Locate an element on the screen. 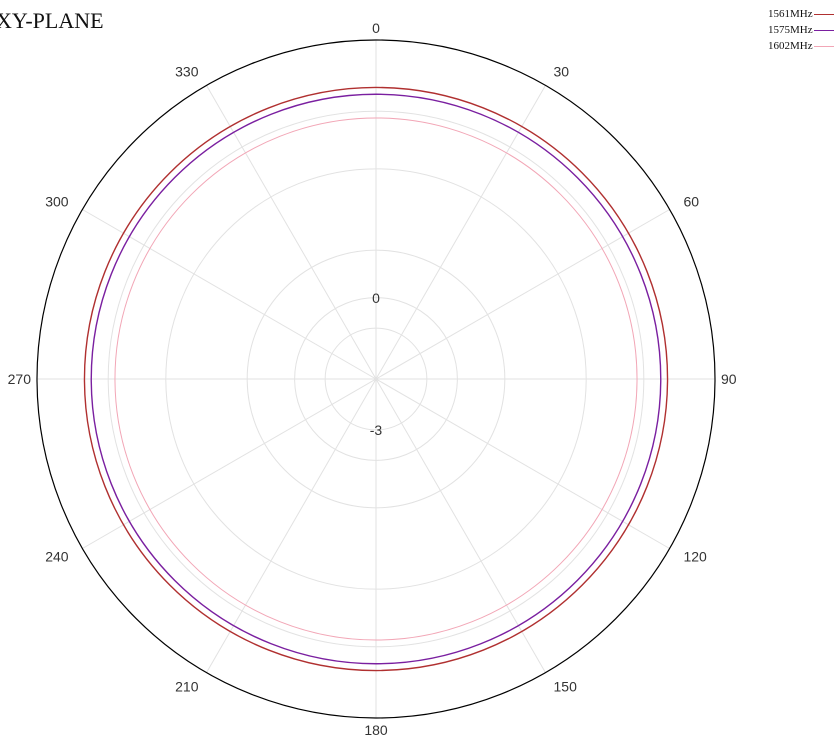 The image size is (840, 740). angle-label-30: 30 is located at coordinates (562, 72).